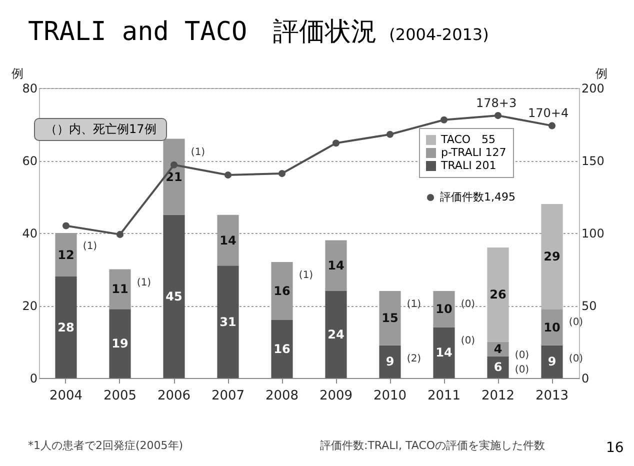 The height and width of the screenshot is (466, 634). I want to click on x-tick-label: 2007, so click(228, 396).